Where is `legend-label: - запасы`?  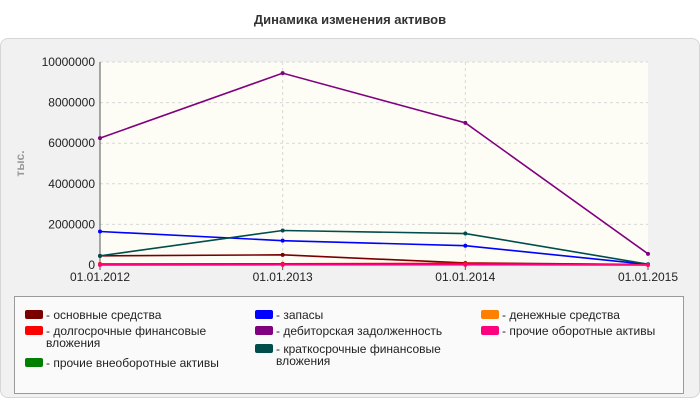 legend-label: - запасы is located at coordinates (300, 315).